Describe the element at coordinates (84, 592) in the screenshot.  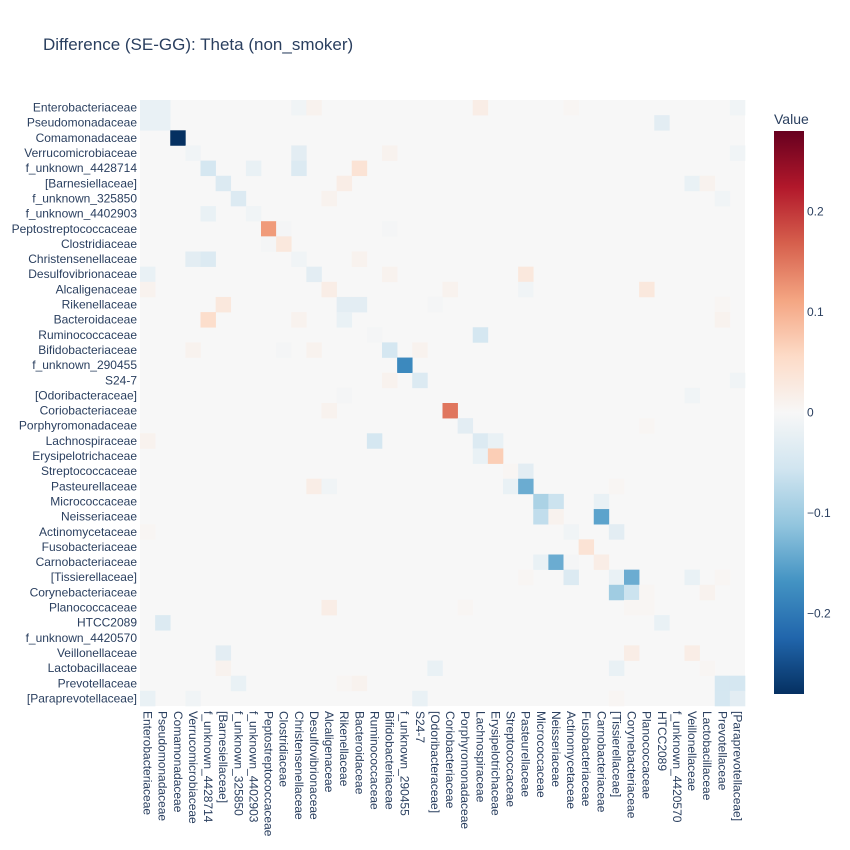
I see `y-tick-label: Corynebacteriaceae` at that location.